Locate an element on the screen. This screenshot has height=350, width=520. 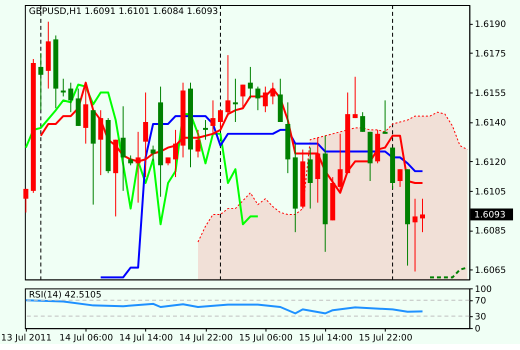
x-tick-label: 14 Jul 06:00 is located at coordinates (86, 339).